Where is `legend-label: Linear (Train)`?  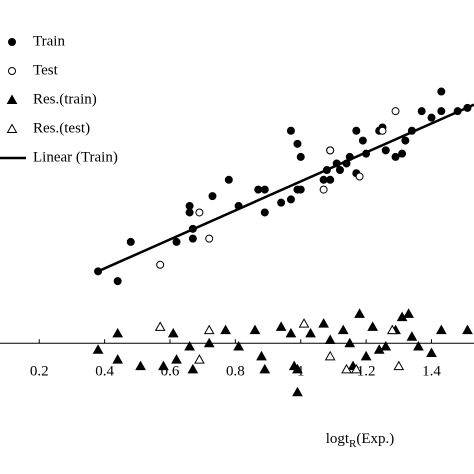 legend-label: Linear (Train) is located at coordinates (75, 157).